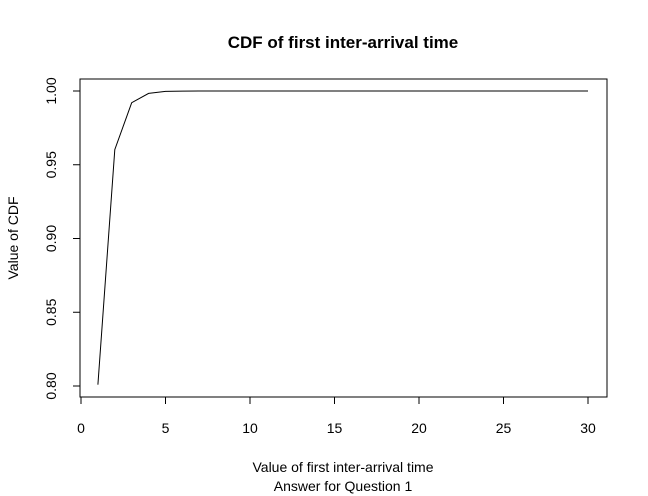  What do you see at coordinates (504, 428) in the screenshot?
I see `x-tick-label: 25` at bounding box center [504, 428].